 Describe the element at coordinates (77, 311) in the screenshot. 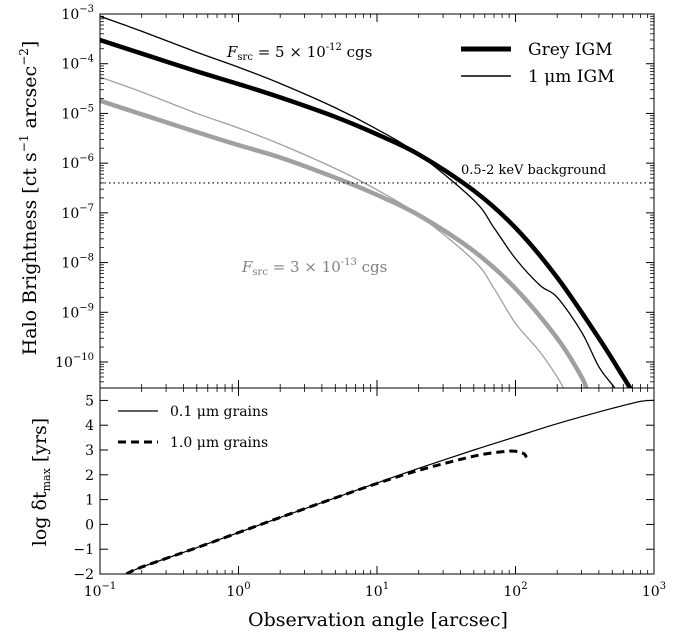

I see `top-y-tick-label: 10⁻⁹` at that location.